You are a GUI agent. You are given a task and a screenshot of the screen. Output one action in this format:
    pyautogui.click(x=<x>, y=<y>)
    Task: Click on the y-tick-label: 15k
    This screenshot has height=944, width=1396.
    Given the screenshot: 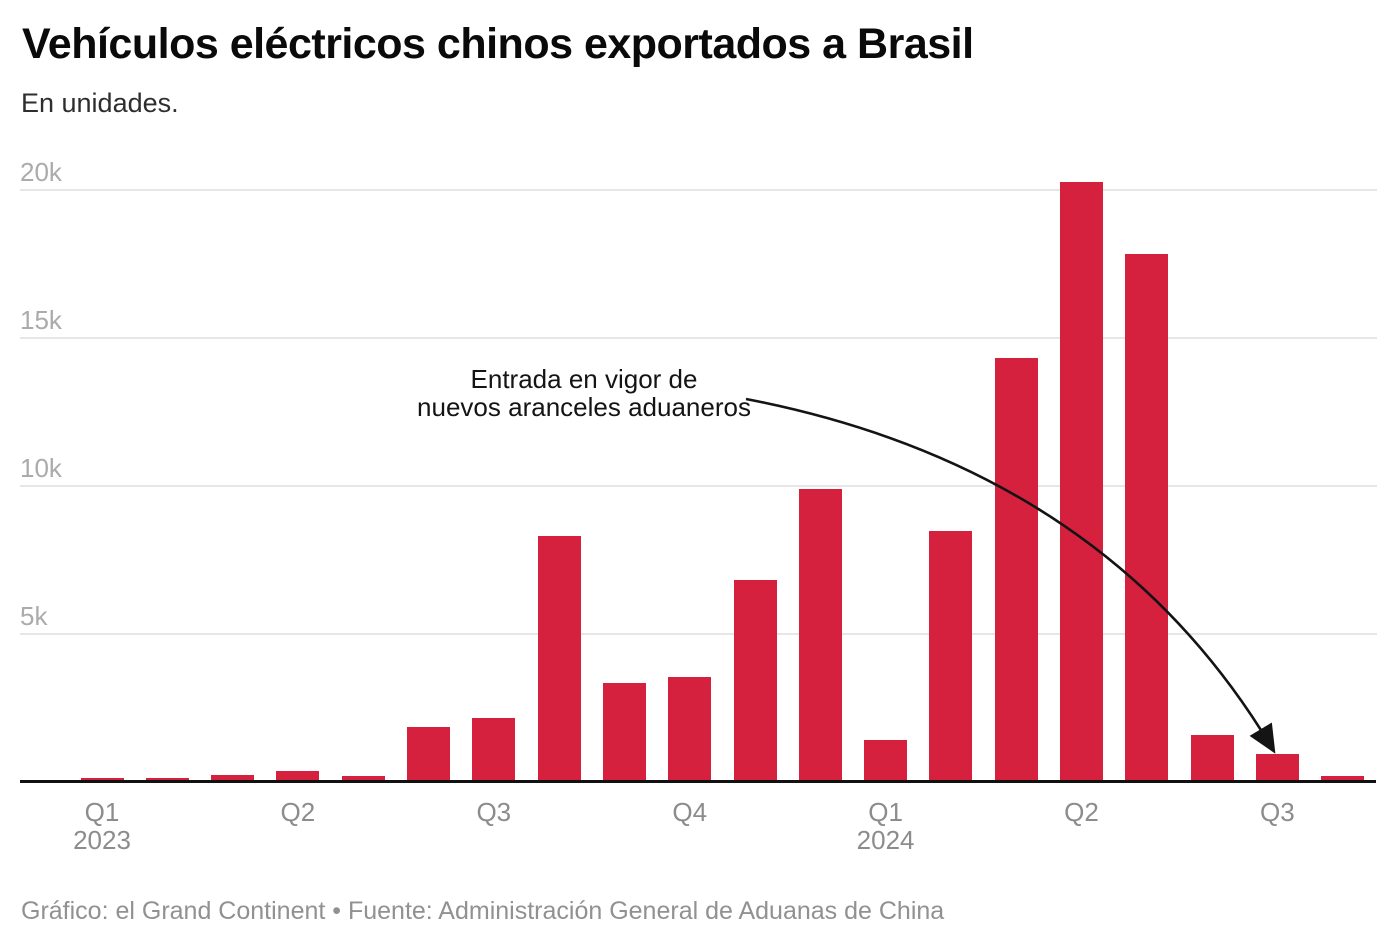 What is the action you would take?
    pyautogui.click(x=41, y=320)
    